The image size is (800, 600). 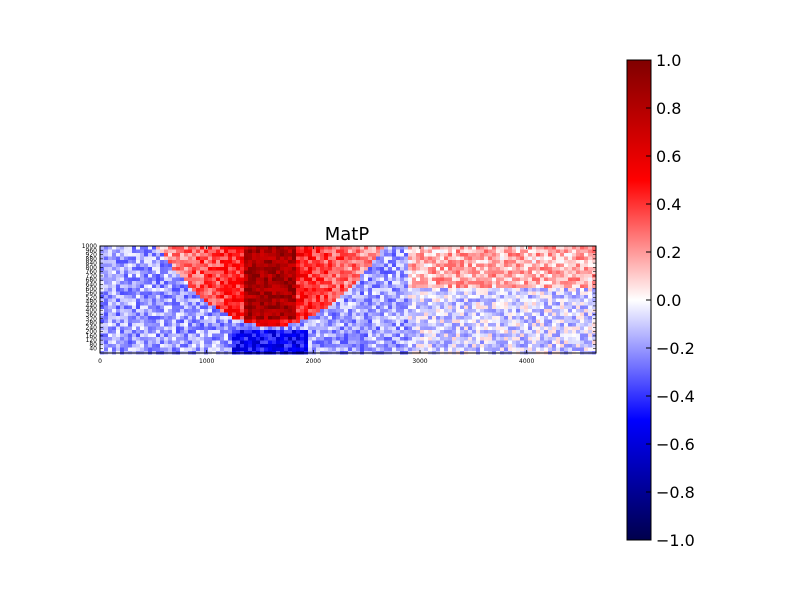 What do you see at coordinates (675, 492) in the screenshot?
I see `colorbar-tick-label: −0.8` at bounding box center [675, 492].